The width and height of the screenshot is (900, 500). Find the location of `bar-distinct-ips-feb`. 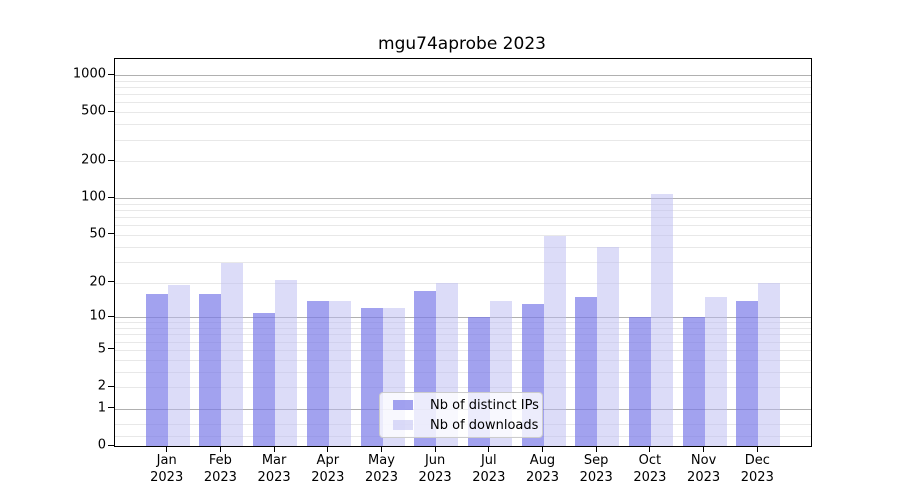

bar-distinct-ips-feb is located at coordinates (210, 369).